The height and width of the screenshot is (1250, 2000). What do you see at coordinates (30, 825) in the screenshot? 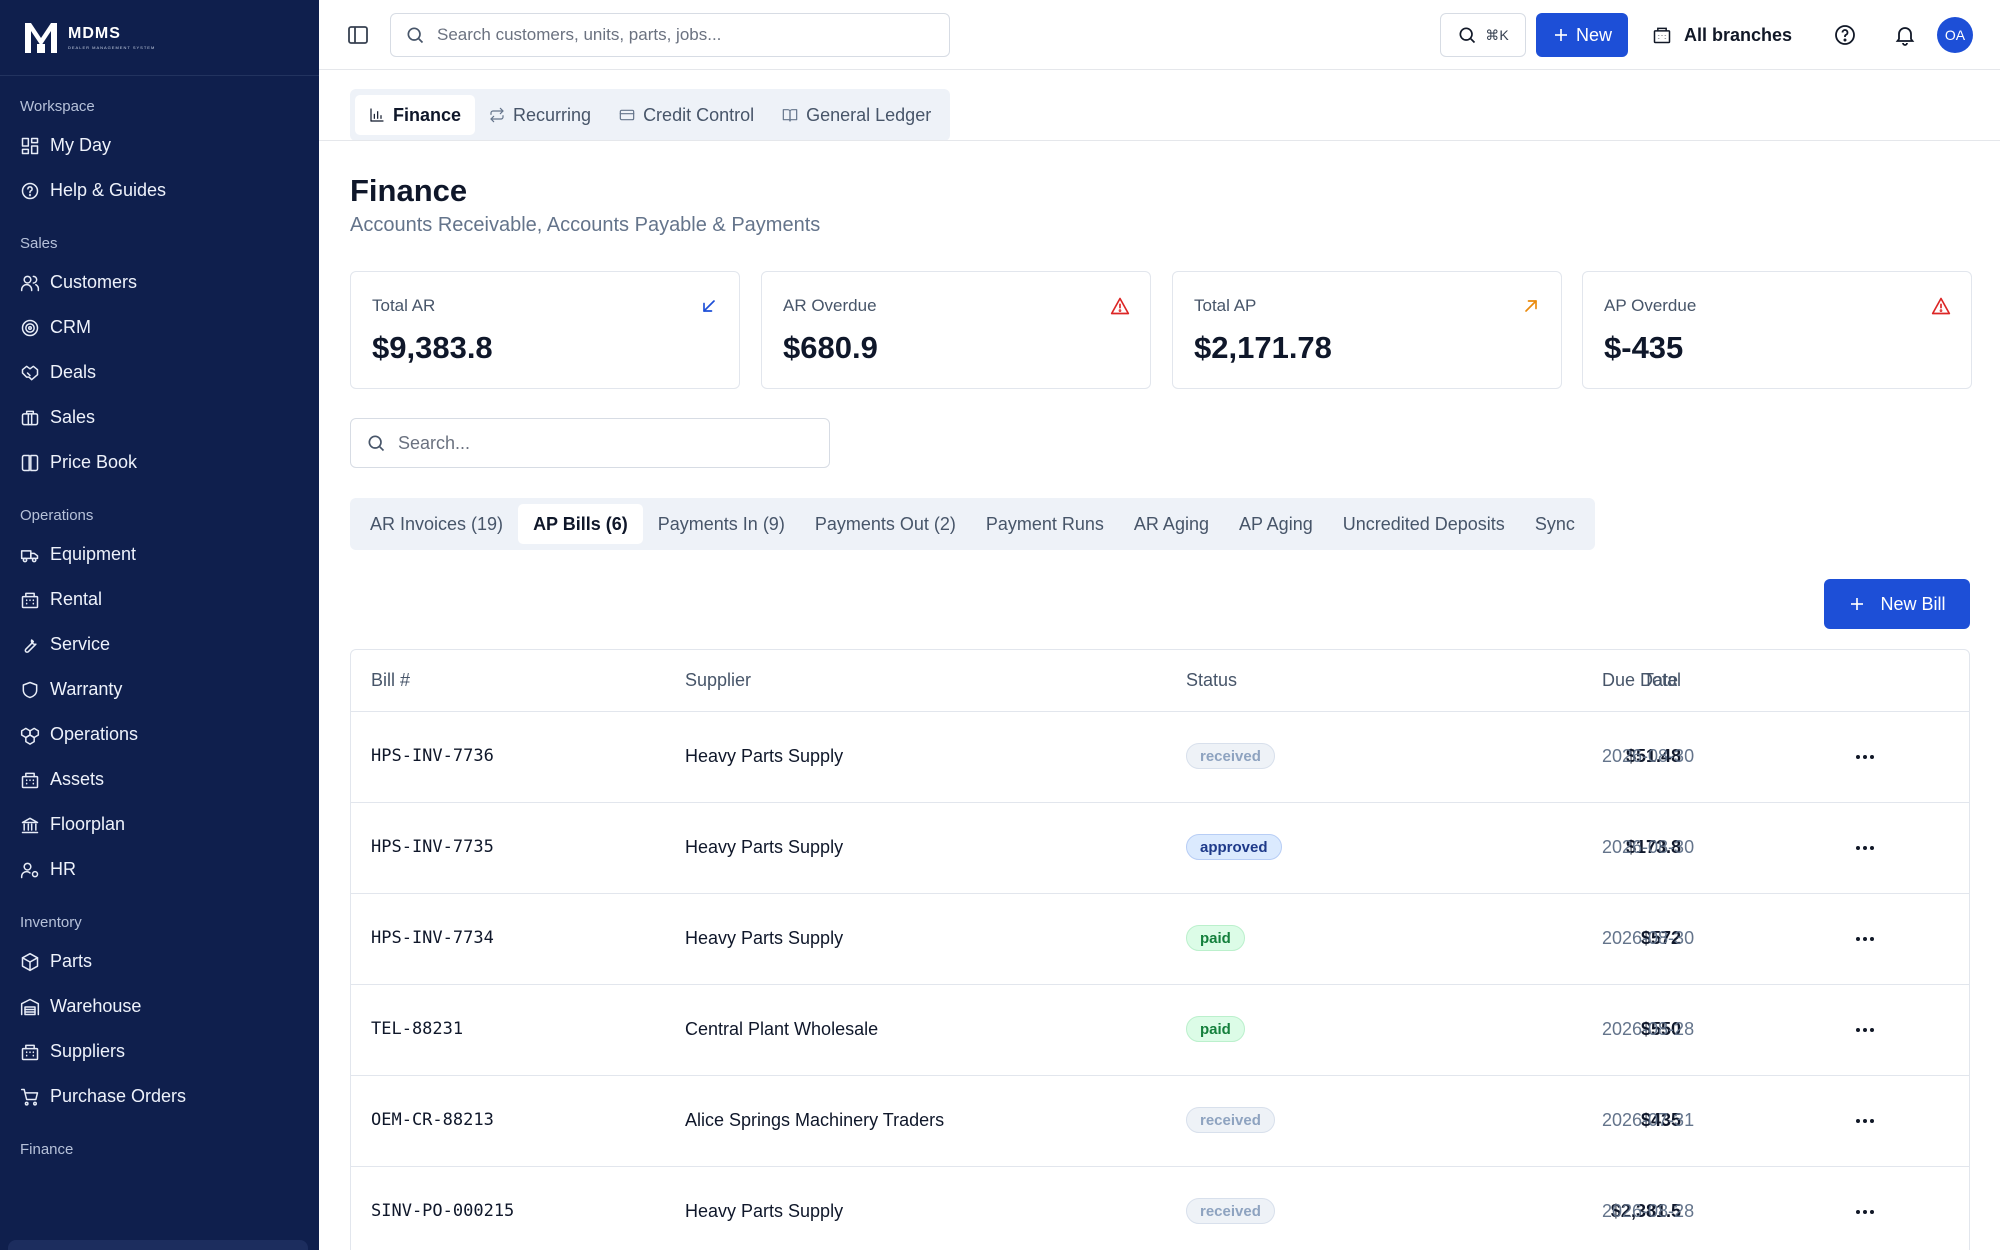
I see `landmark-icon` at bounding box center [30, 825].